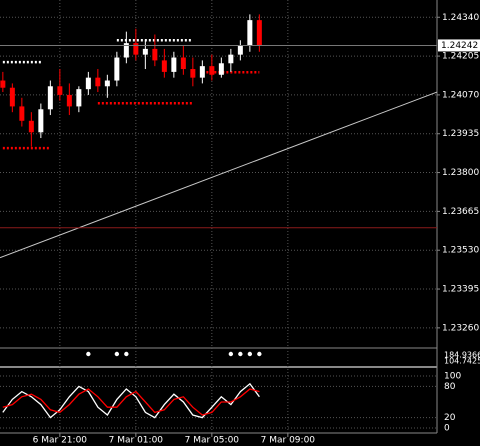 This screenshot has width=480, height=446. I want to click on y-tick-label: 1.24340, so click(460, 18).